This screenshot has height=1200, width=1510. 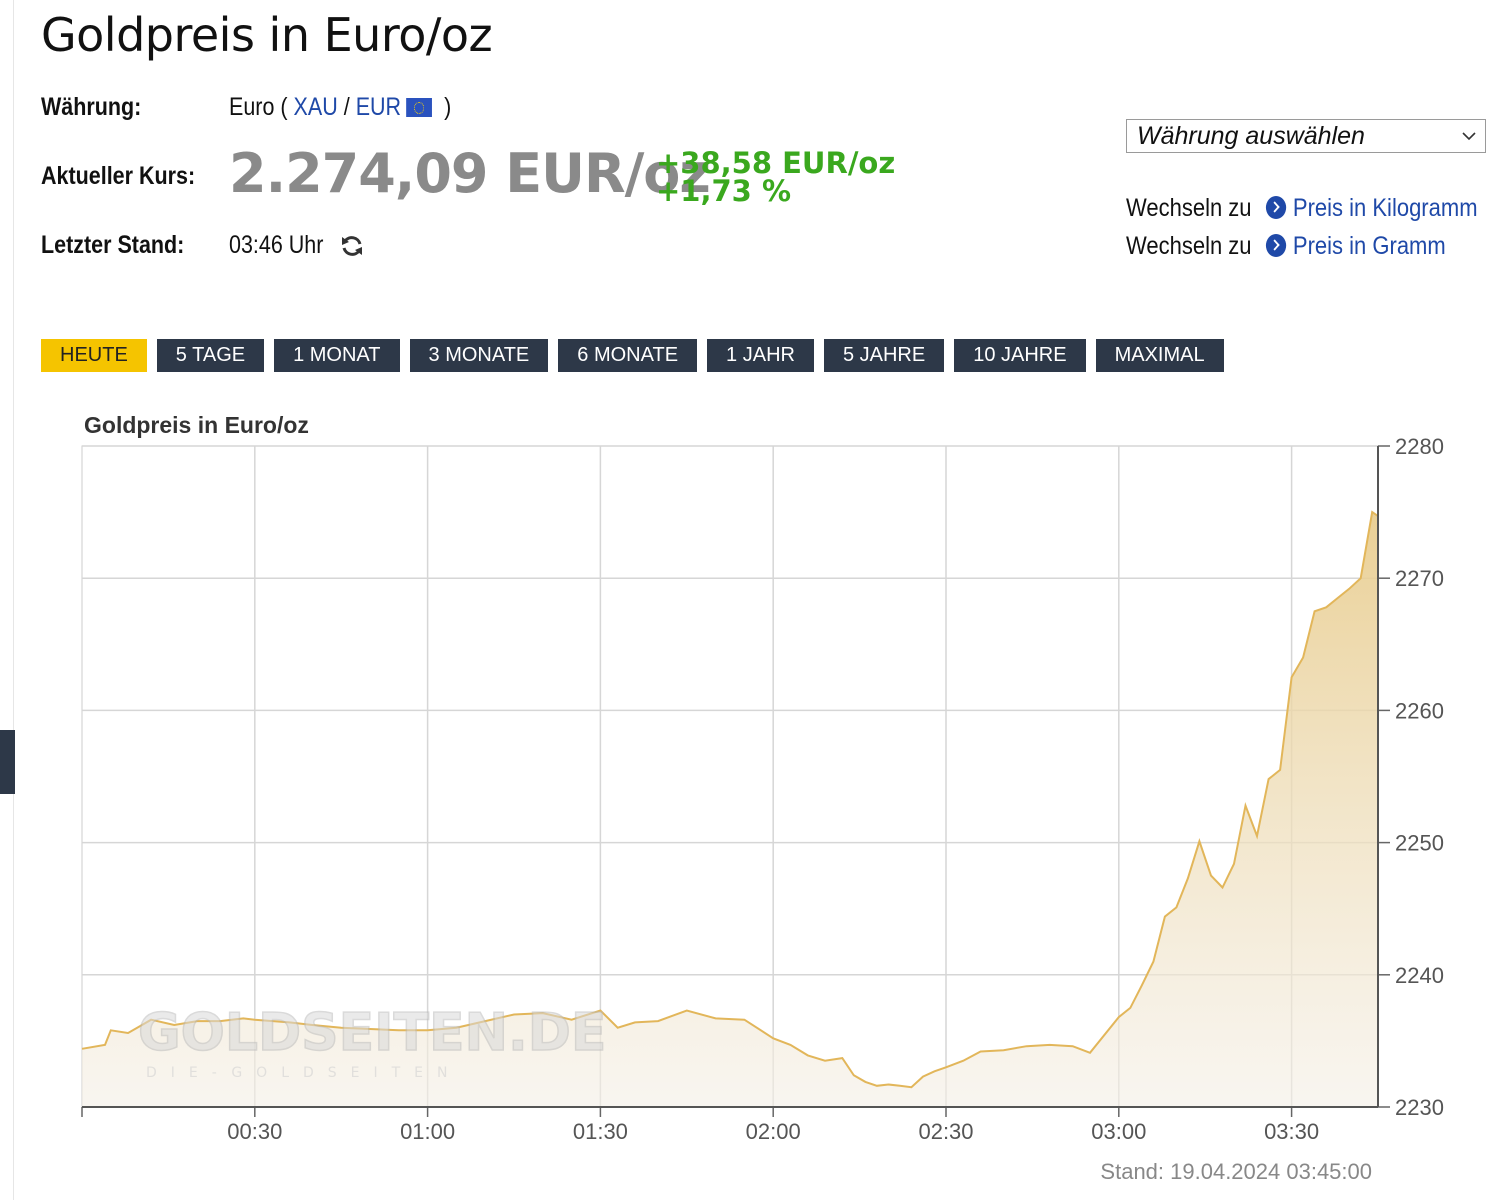 What do you see at coordinates (276, 245) in the screenshot?
I see `updated-value: 03:46 Uhr` at bounding box center [276, 245].